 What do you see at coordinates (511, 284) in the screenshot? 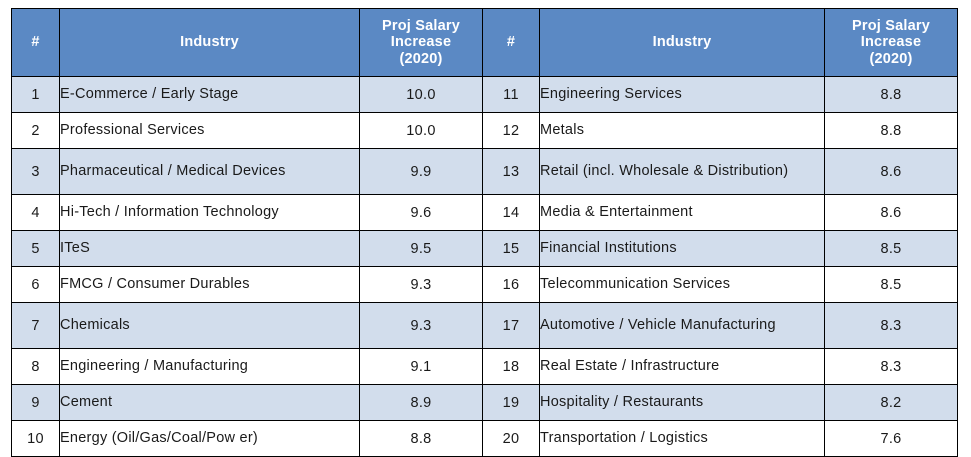
I see `rank-cell: 16` at bounding box center [511, 284].